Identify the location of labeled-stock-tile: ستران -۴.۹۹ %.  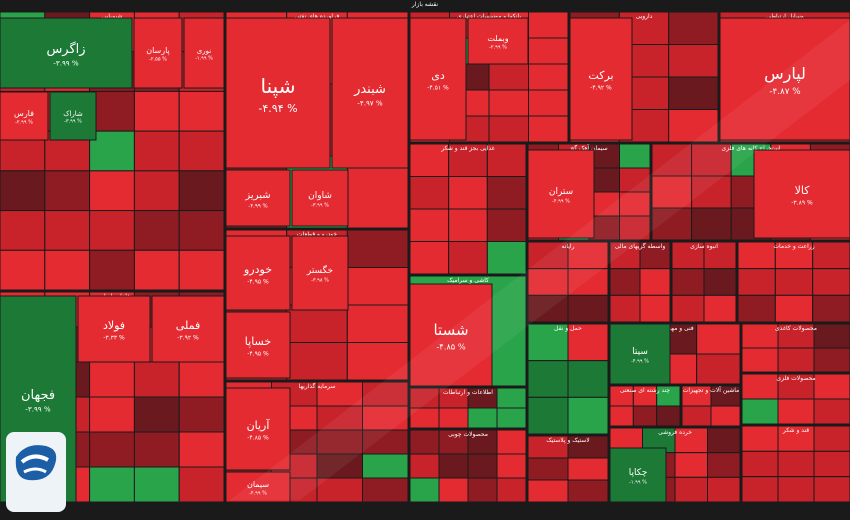
(561, 194).